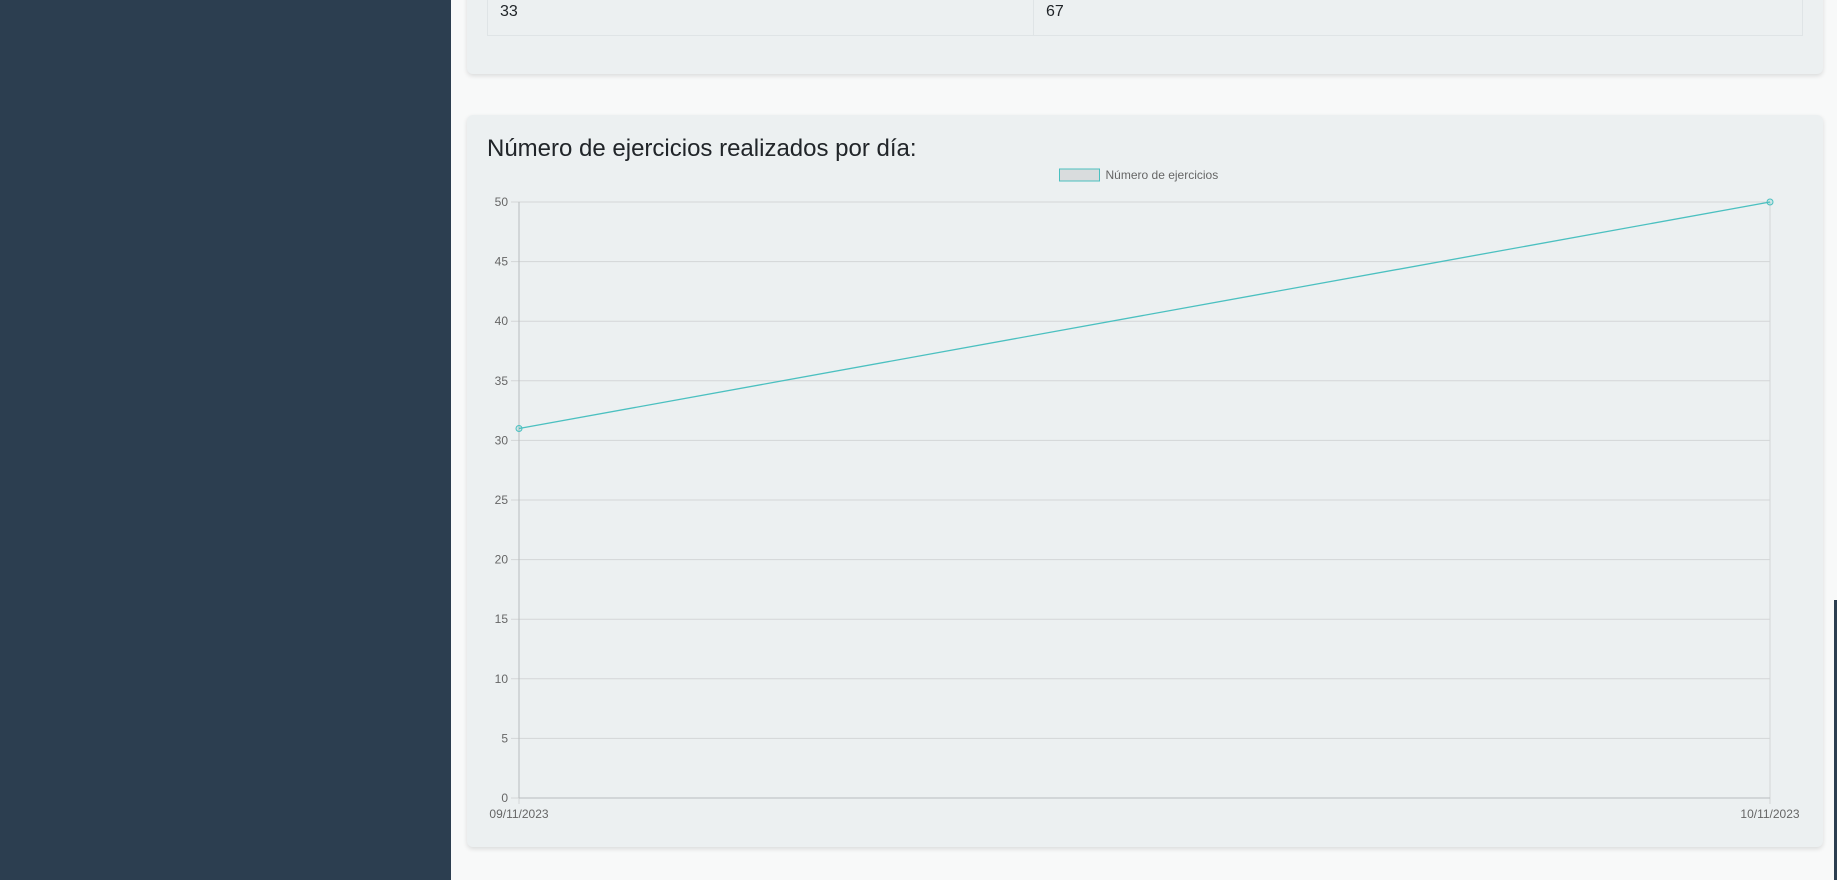 This screenshot has height=880, width=1837. Describe the element at coordinates (502, 202) in the screenshot. I see `y-tick-label: 50` at that location.